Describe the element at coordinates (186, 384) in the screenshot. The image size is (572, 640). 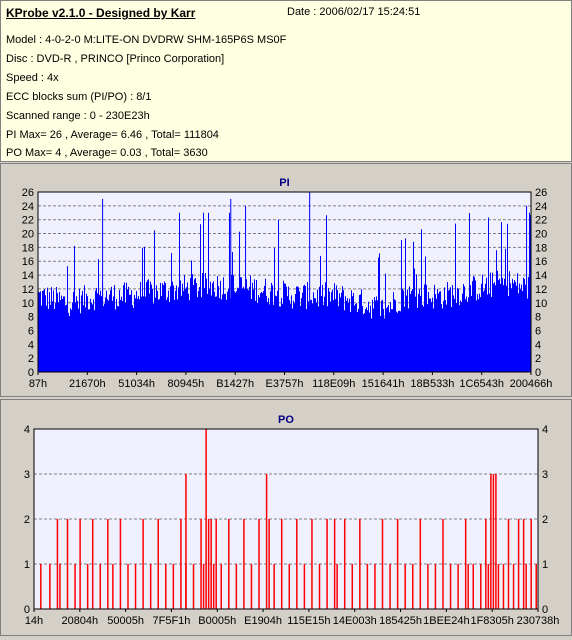
I see `pi-xtick-label: 80945h` at that location.